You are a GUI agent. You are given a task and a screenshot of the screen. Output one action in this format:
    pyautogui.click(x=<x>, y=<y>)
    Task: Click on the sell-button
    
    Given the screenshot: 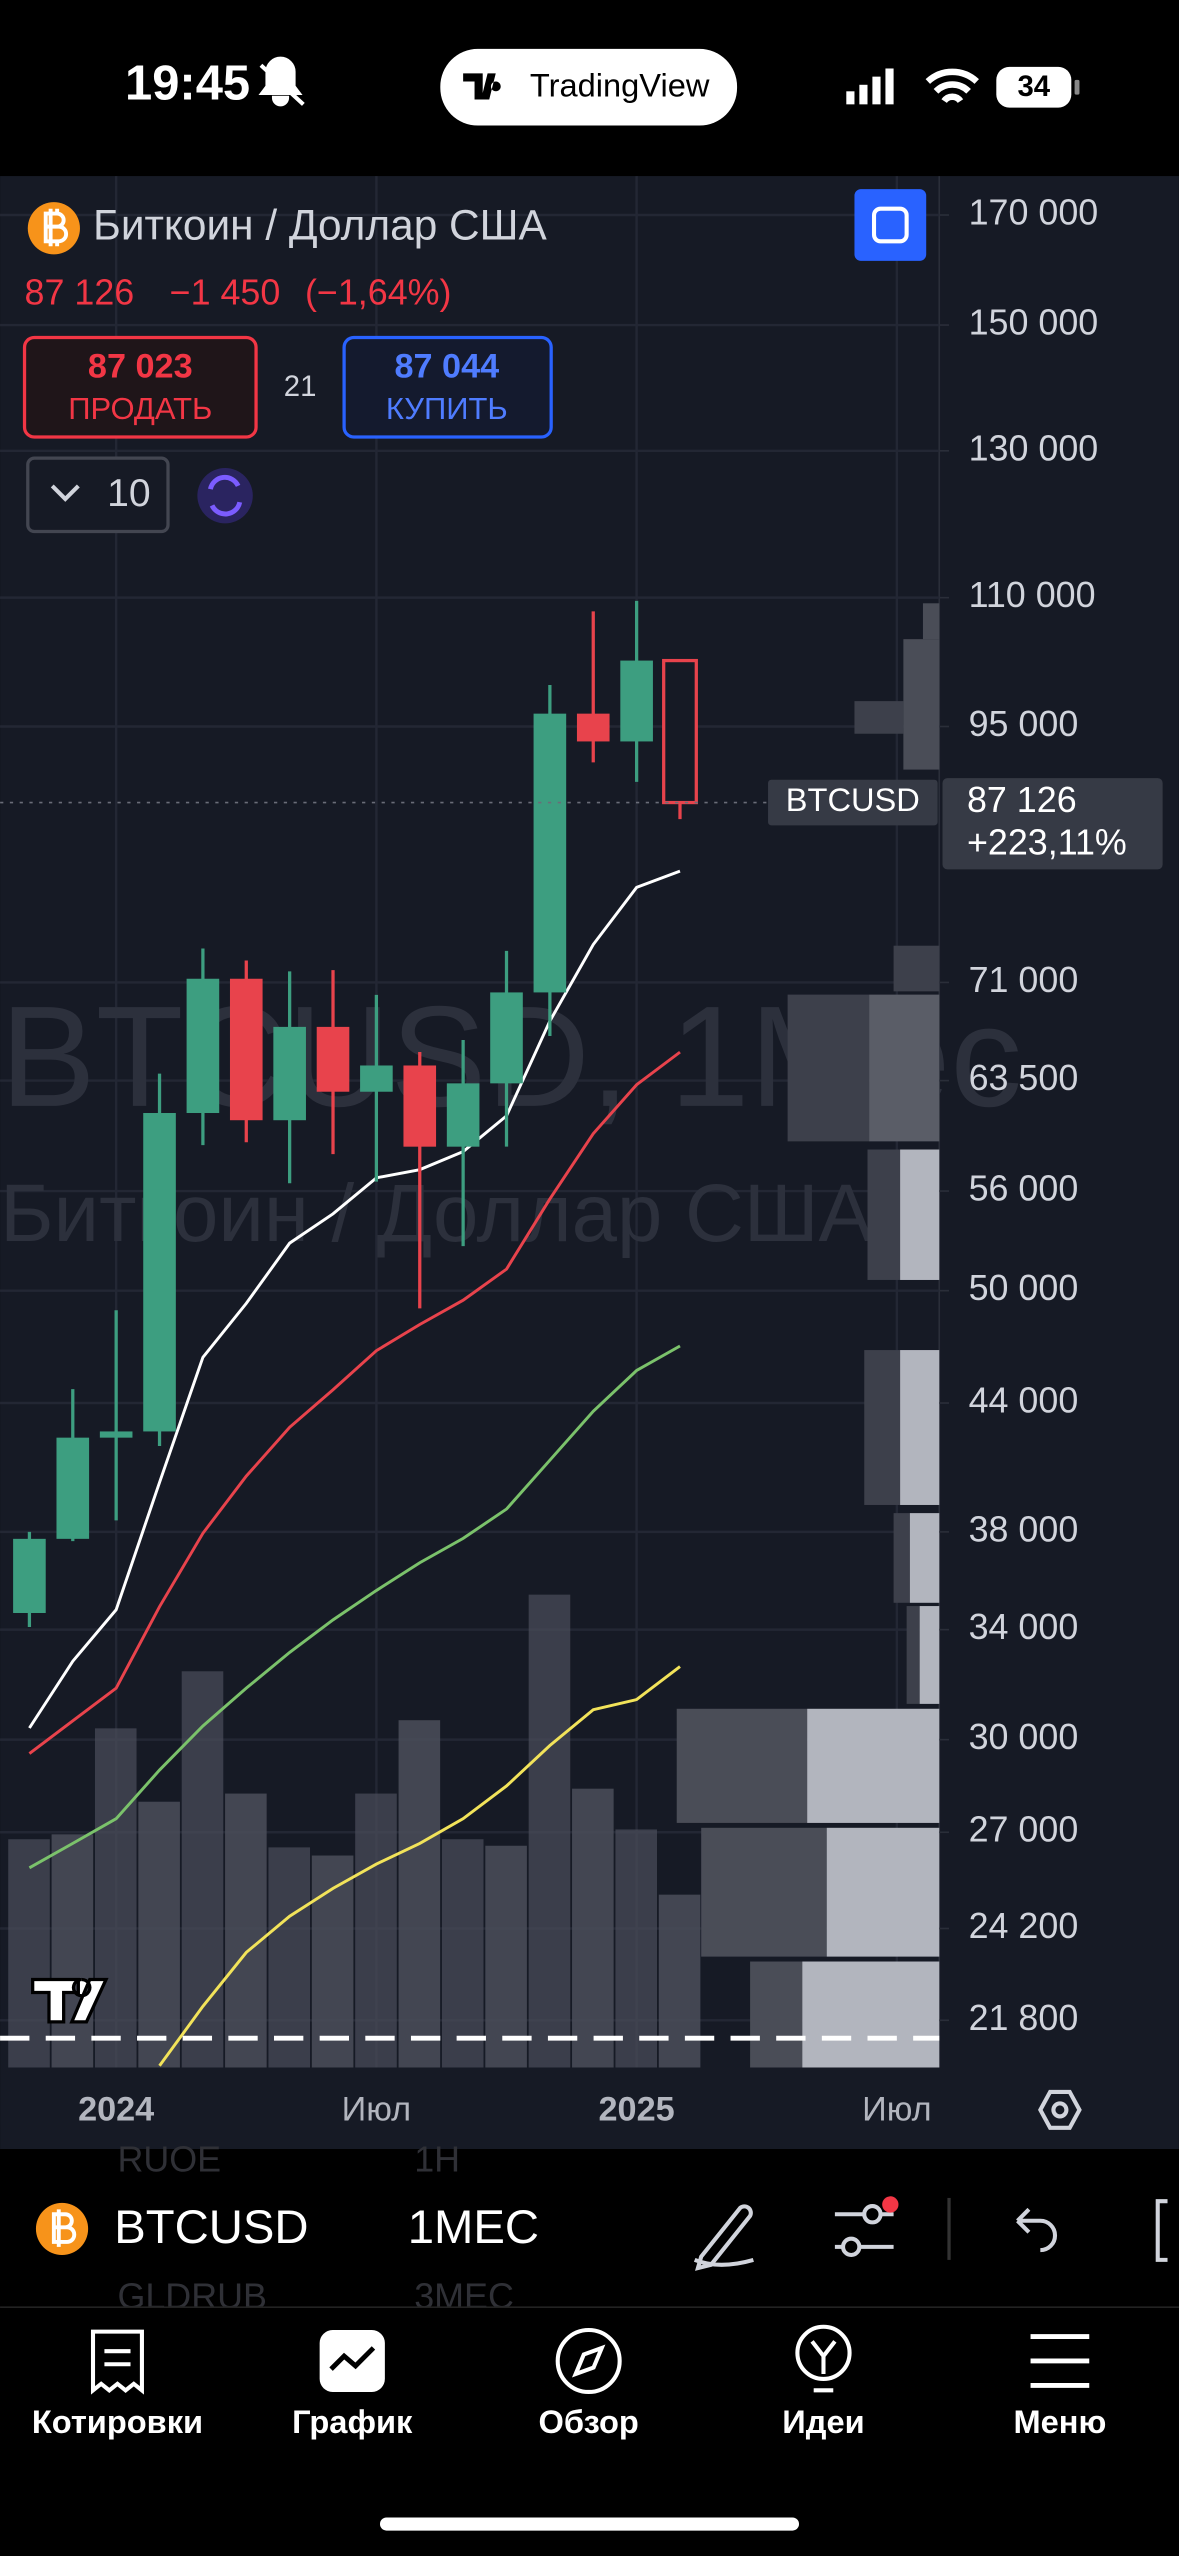 What is the action you would take?
    pyautogui.click(x=140, y=387)
    